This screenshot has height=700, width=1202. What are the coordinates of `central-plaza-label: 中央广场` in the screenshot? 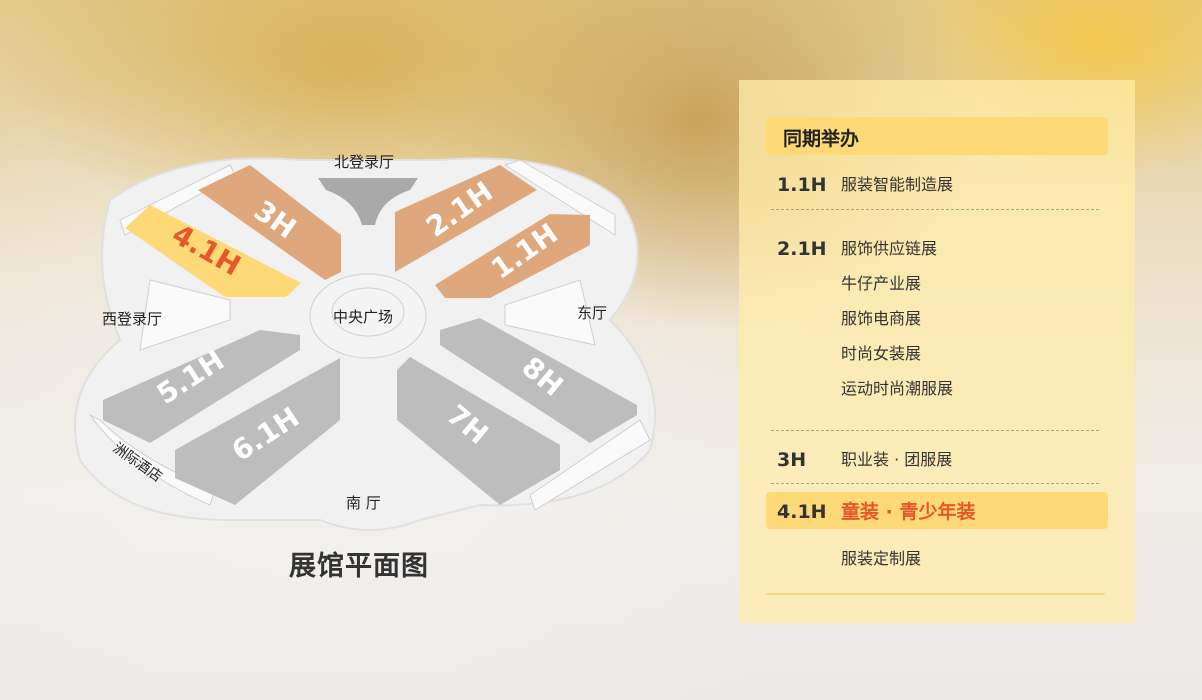 It's located at (363, 317).